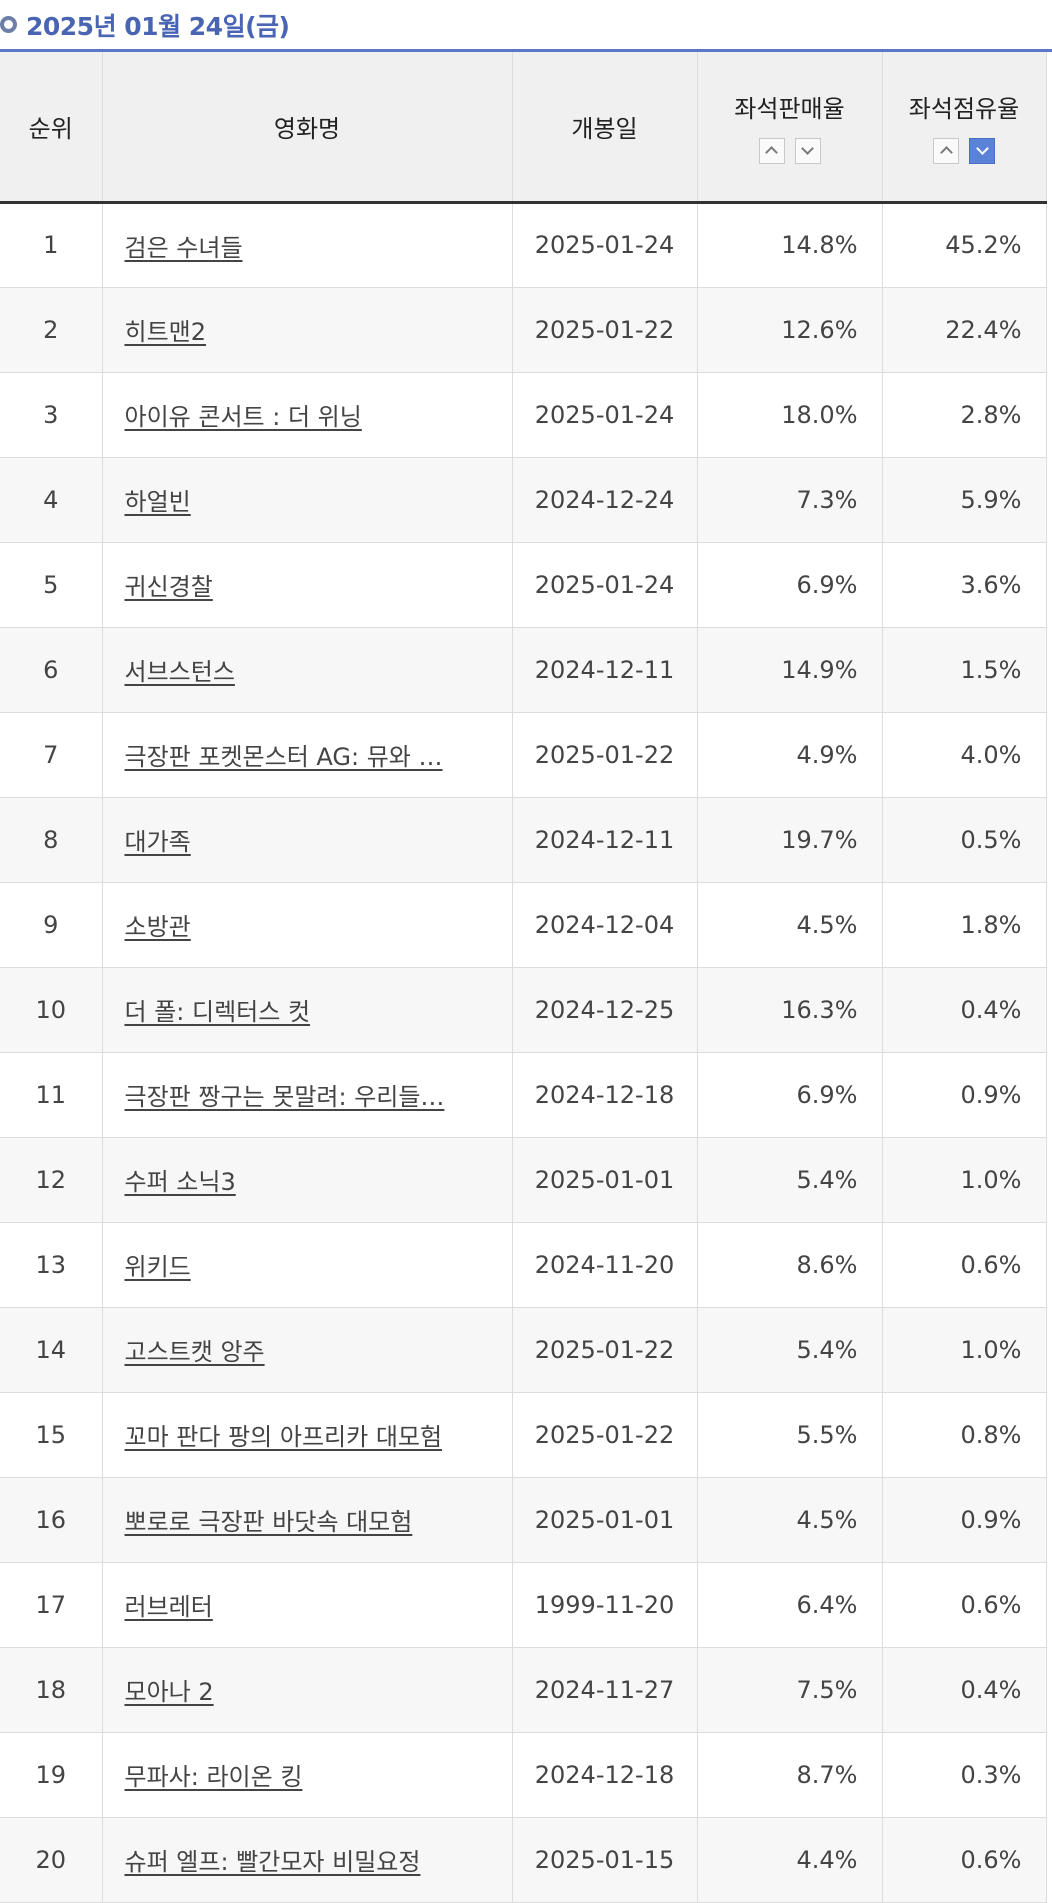 The height and width of the screenshot is (1903, 1052). What do you see at coordinates (605, 1350) in the screenshot?
I see `release-date-cell: 2025-01-22` at bounding box center [605, 1350].